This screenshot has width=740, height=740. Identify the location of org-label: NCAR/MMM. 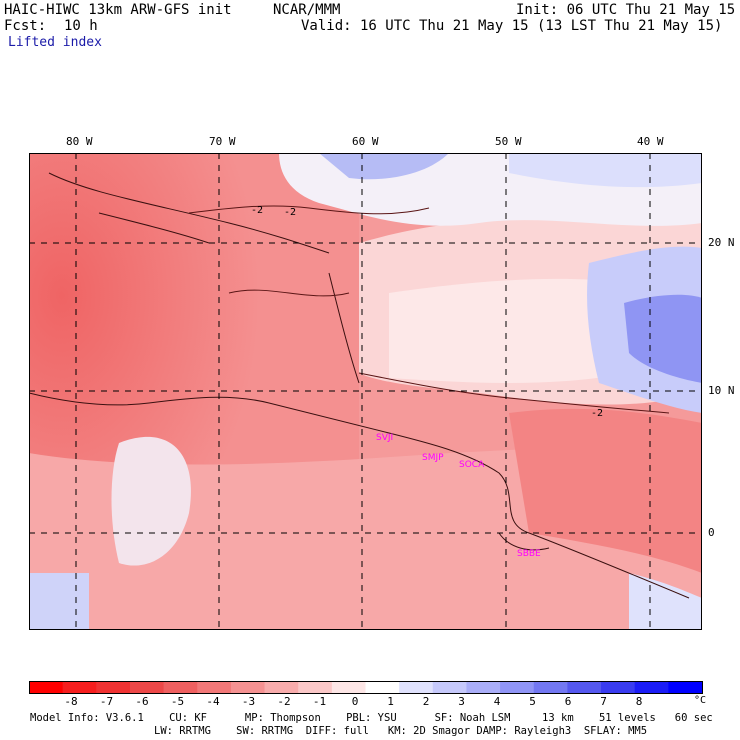
(307, 10).